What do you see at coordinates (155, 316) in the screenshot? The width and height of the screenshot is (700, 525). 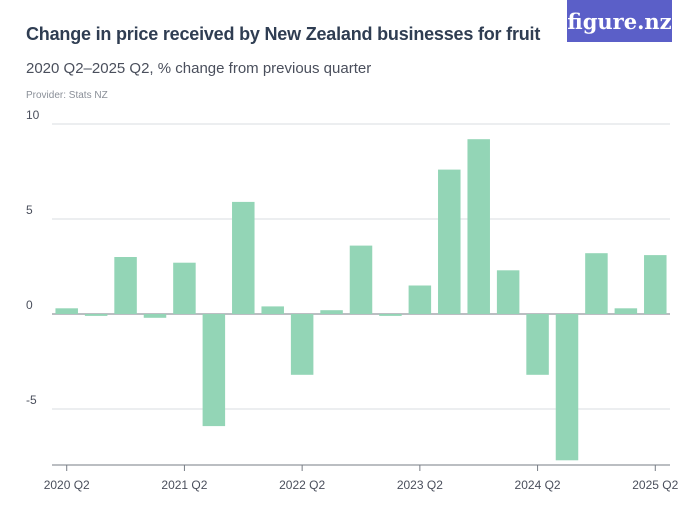 I see `bar-2021-q1` at bounding box center [155, 316].